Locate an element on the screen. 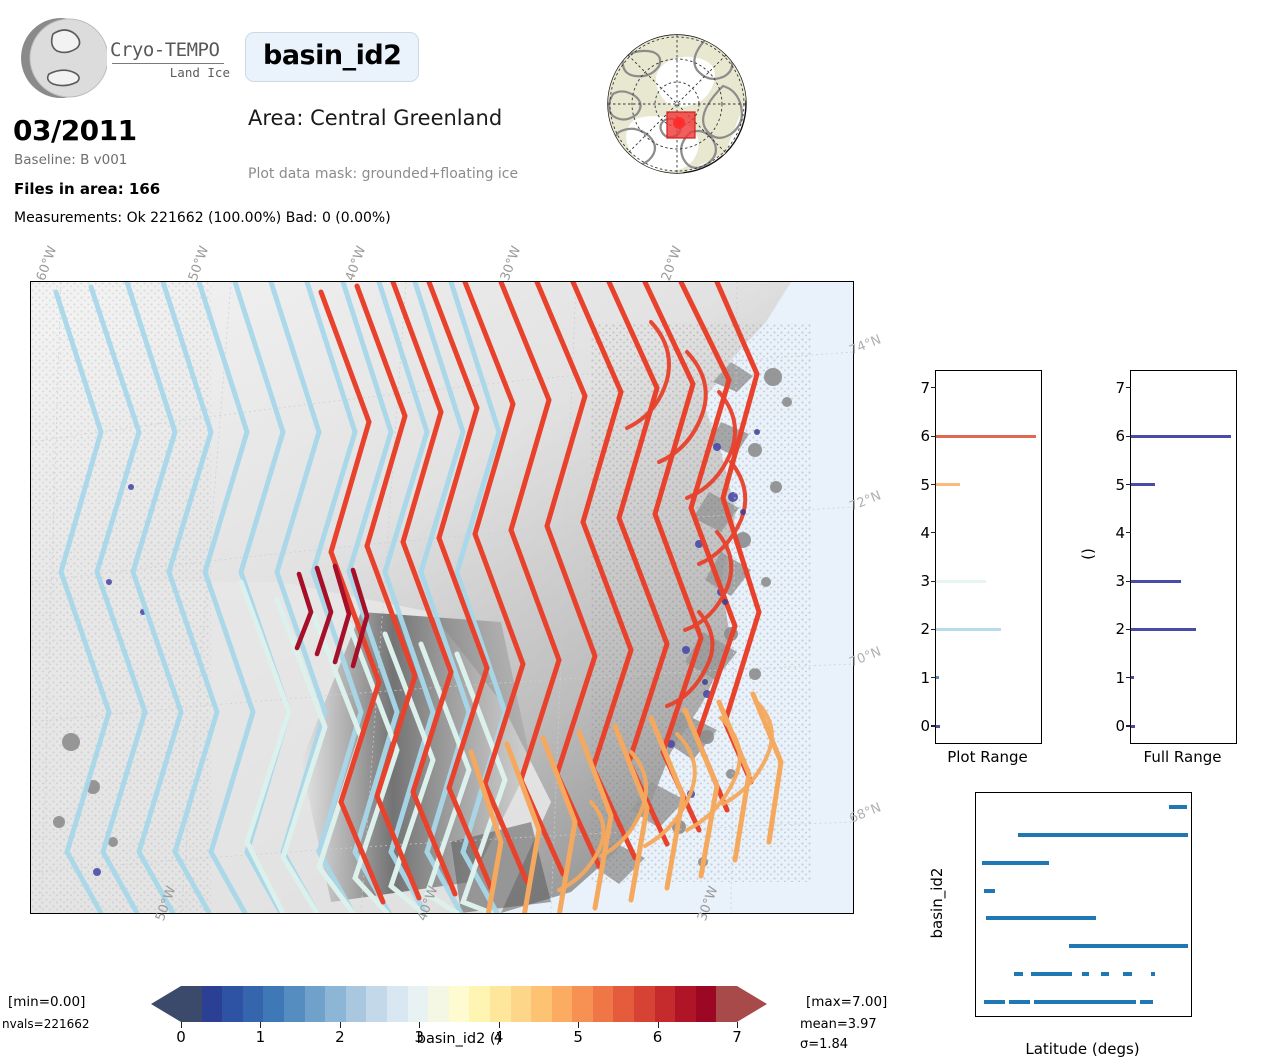  baseline-label: Baseline: B v001 is located at coordinates (71, 160).